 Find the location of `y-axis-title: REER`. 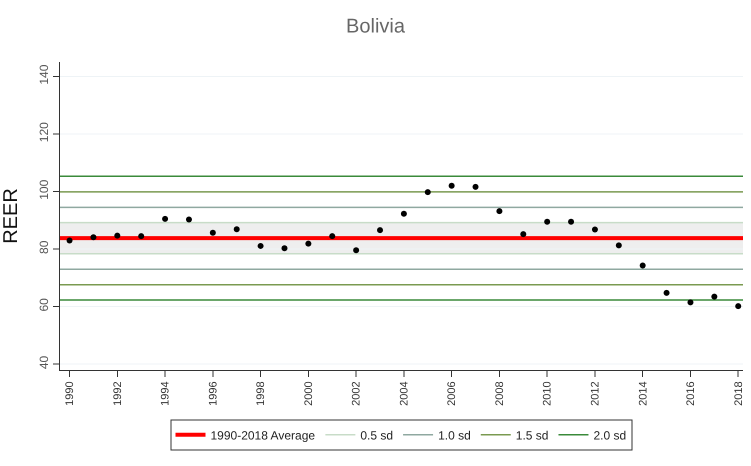

y-axis-title: REER is located at coordinates (11, 216).